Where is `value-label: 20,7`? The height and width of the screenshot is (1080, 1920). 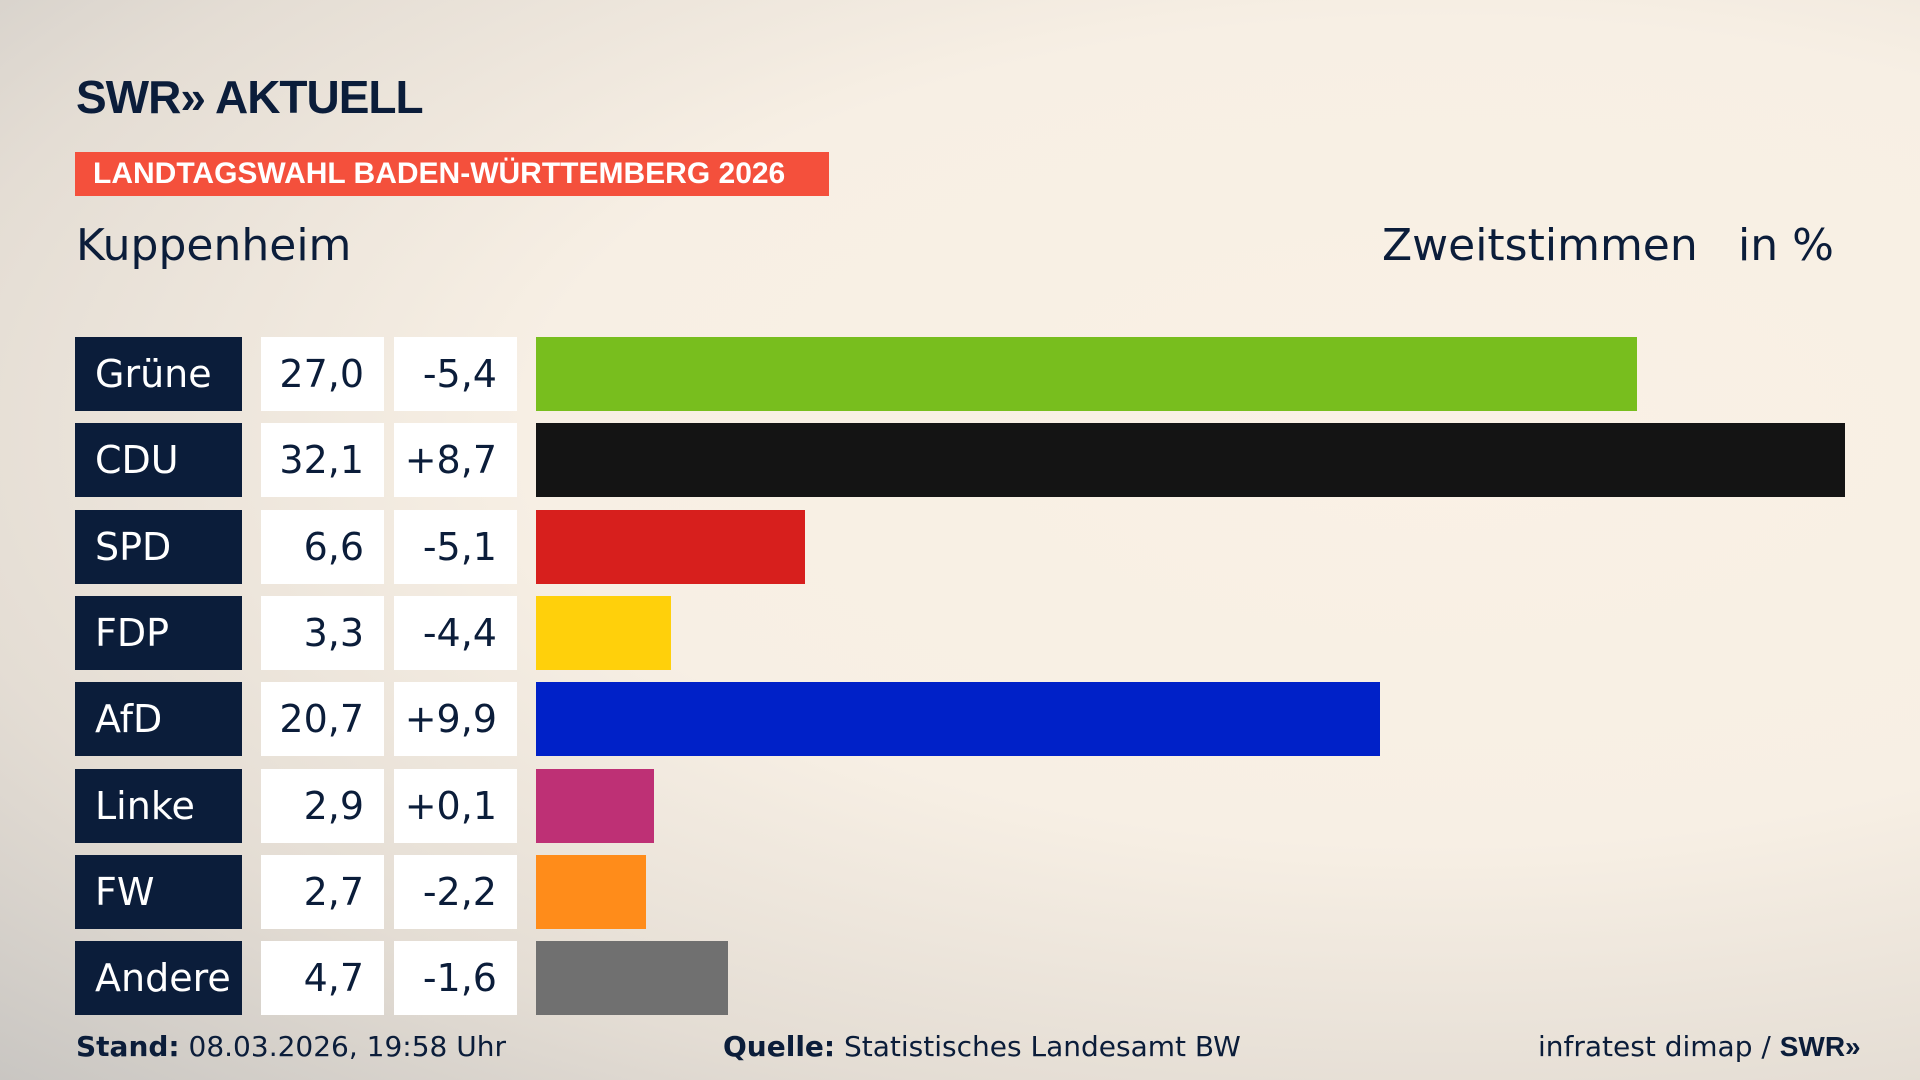 value-label: 20,7 is located at coordinates (322, 719).